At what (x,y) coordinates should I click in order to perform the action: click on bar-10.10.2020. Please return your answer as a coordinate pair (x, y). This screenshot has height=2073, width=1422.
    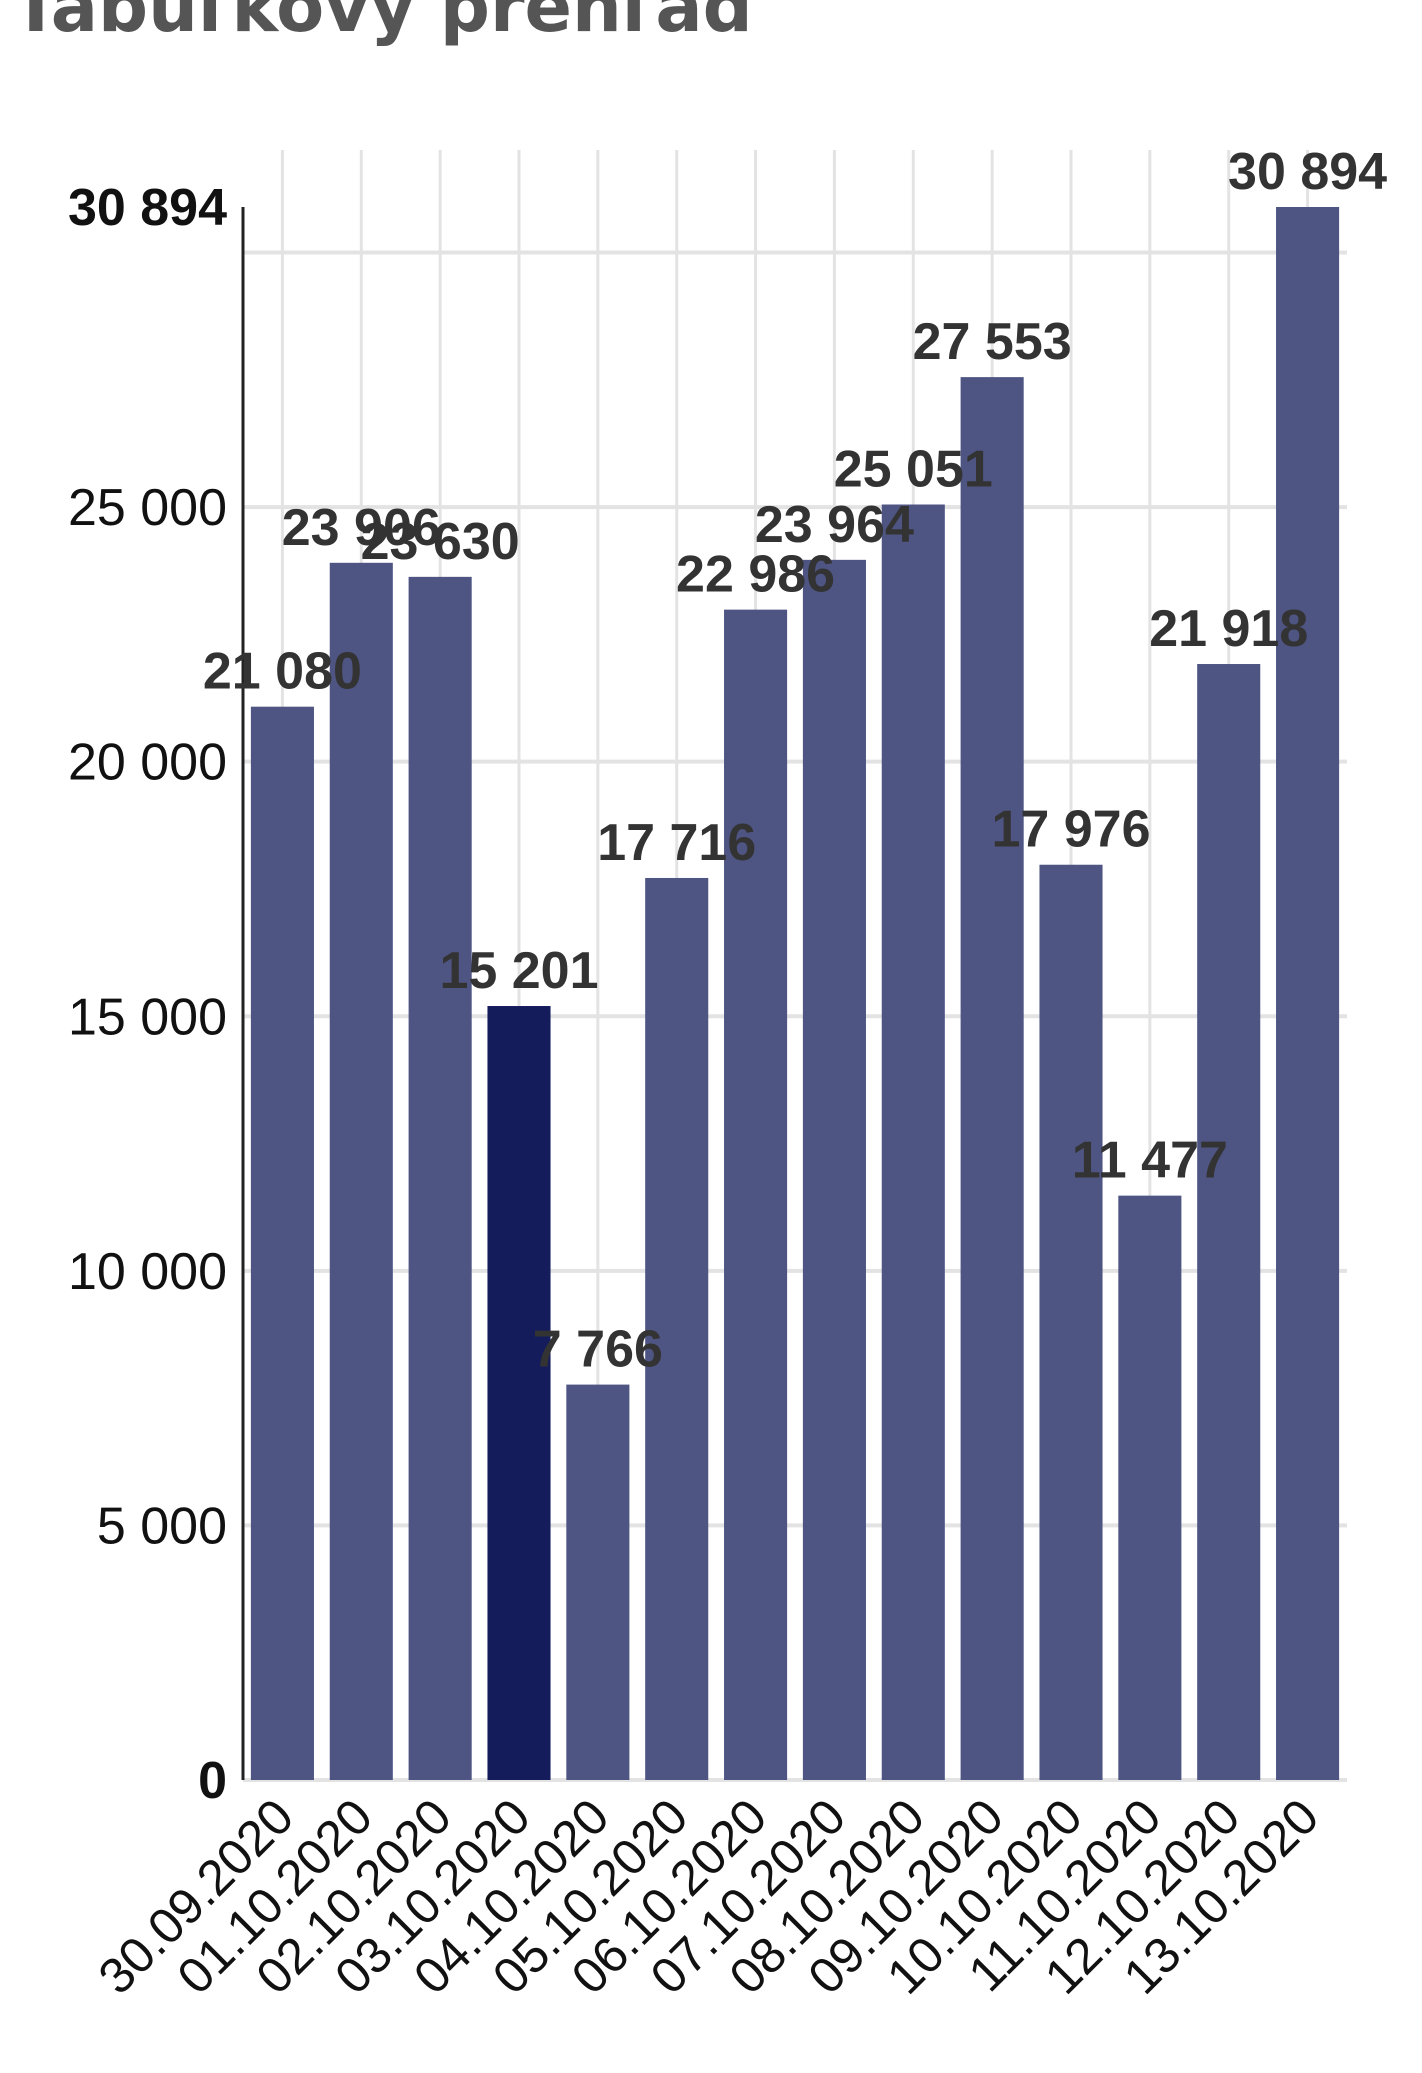
    Looking at the image, I should click on (1071, 1322).